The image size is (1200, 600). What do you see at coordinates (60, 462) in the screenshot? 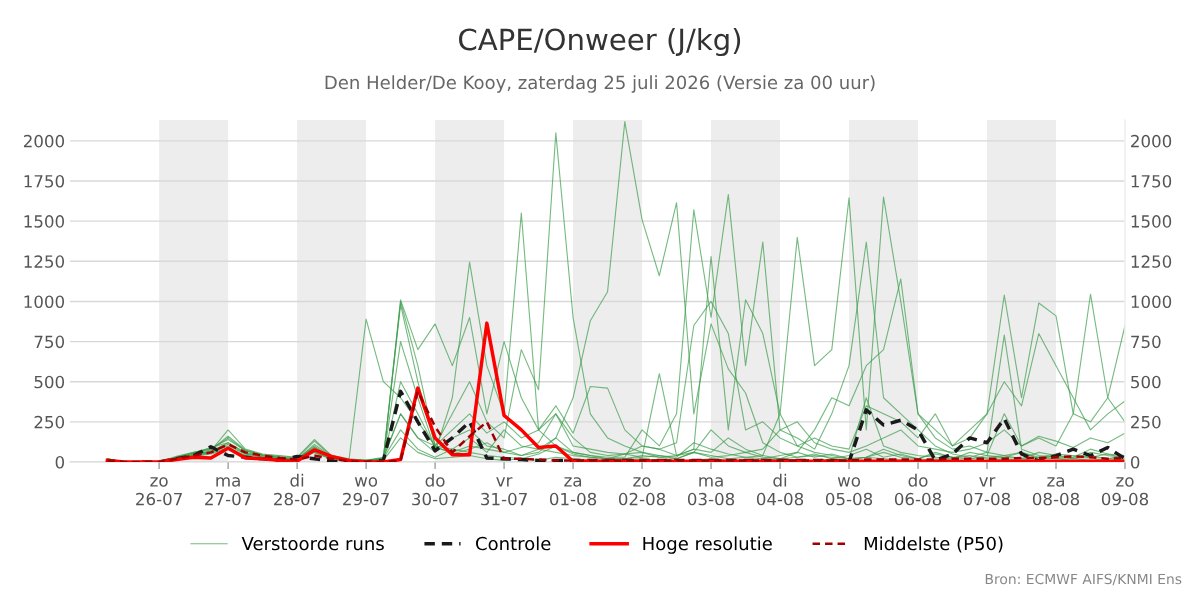
I see `y-tick-label: 0` at bounding box center [60, 462].